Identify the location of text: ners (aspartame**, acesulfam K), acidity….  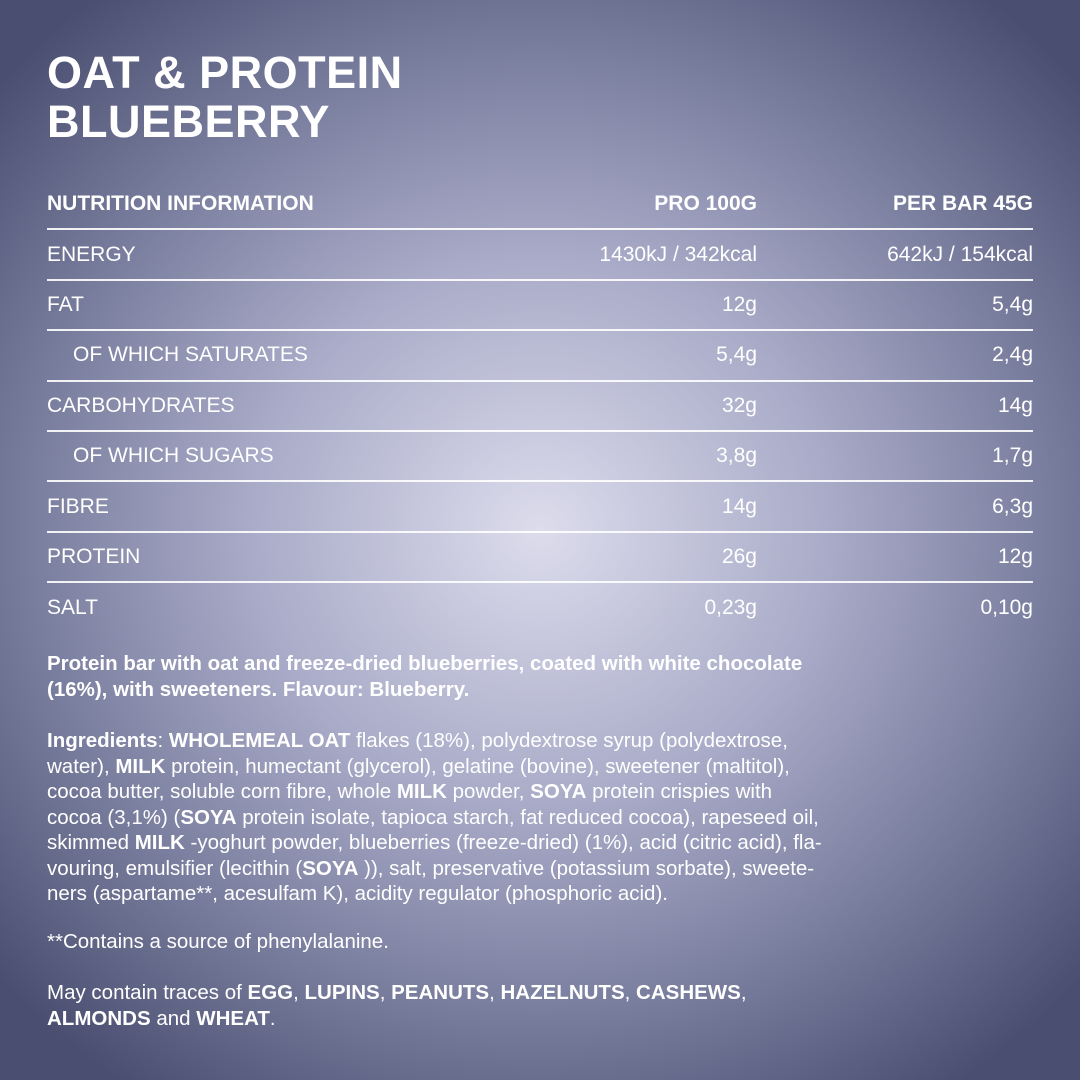
(357, 893).